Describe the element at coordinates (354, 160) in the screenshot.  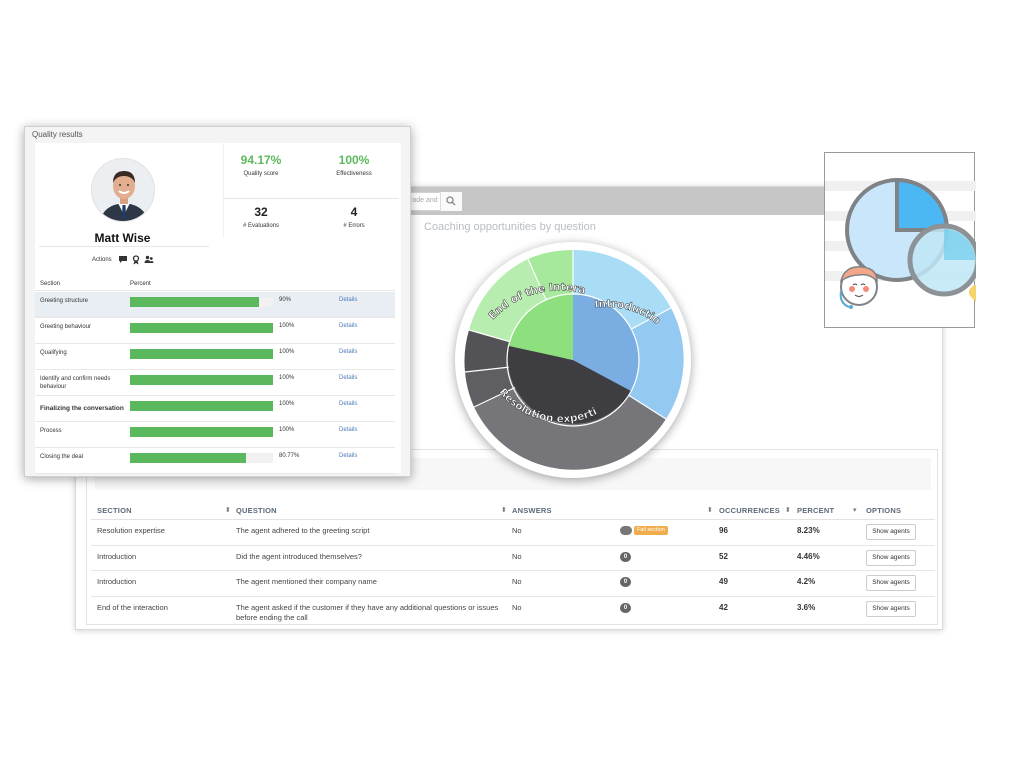
I see `effectiveness-value: 100%` at that location.